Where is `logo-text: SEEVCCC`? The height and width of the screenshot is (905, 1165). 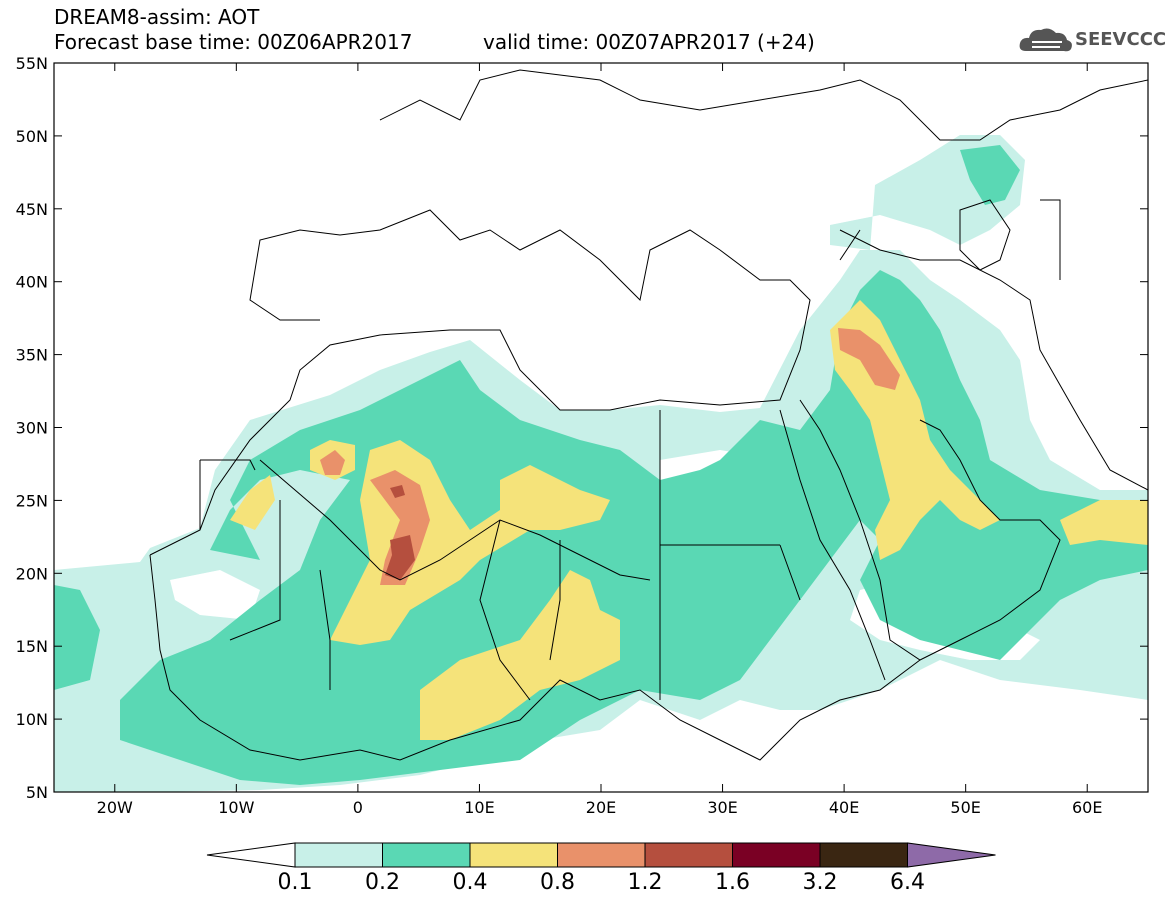 logo-text: SEEVCCC is located at coordinates (1120, 39).